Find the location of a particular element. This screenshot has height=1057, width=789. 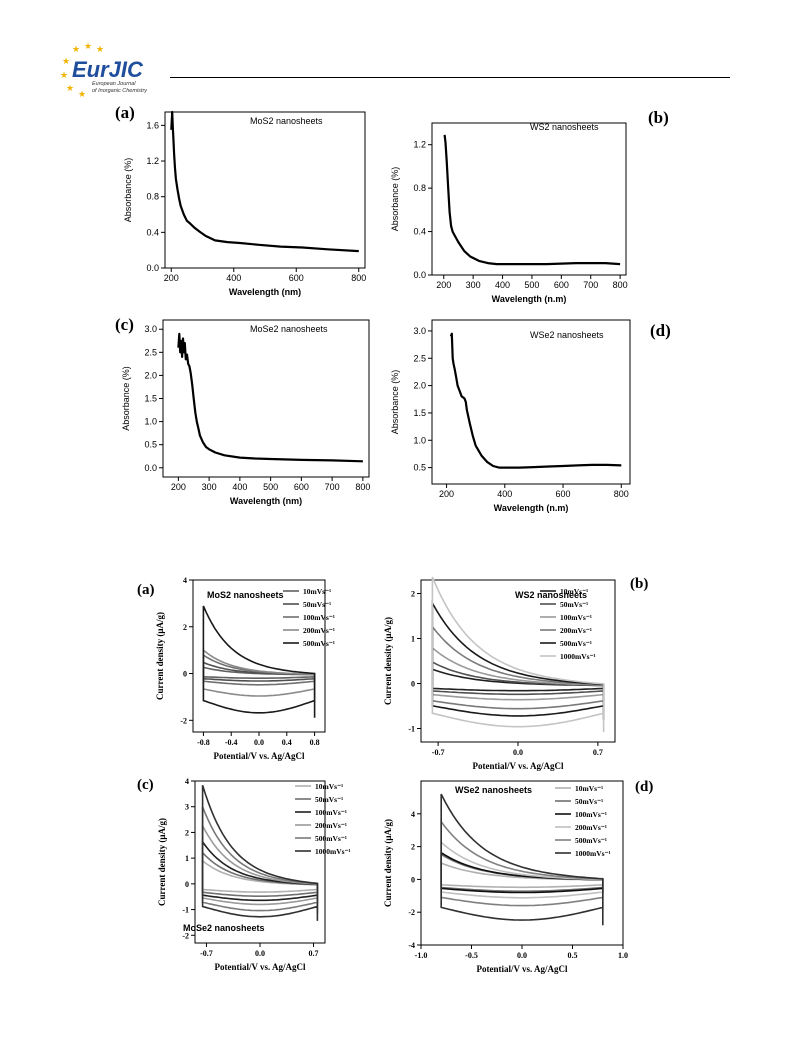

chart-annotation: WS2 nanosheets is located at coordinates (551, 595).